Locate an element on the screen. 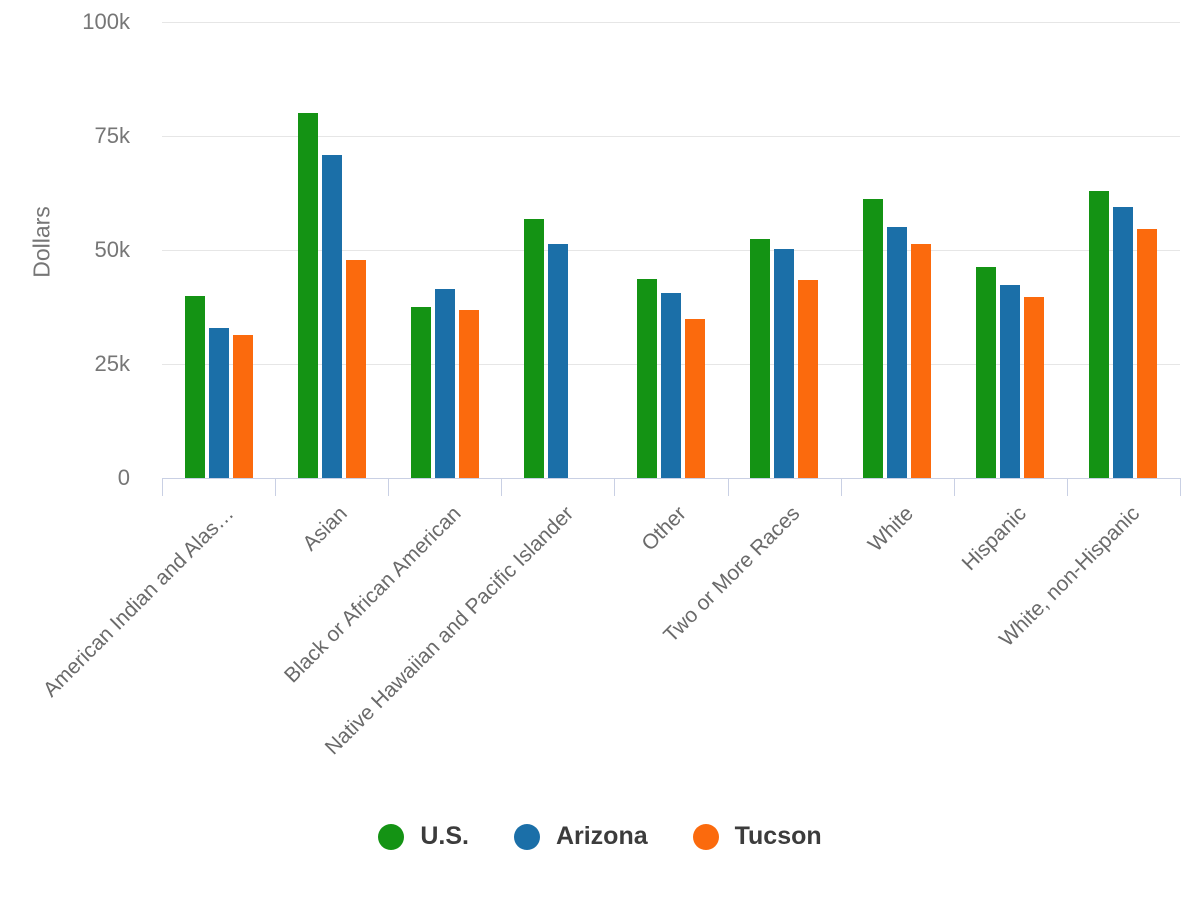 This screenshot has width=1200, height=900. bar-u-s--2 is located at coordinates (421, 392).